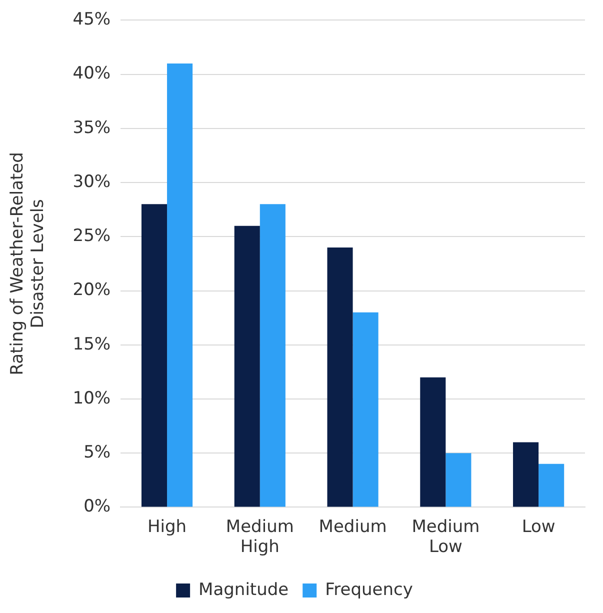  What do you see at coordinates (91, 236) in the screenshot?
I see `y-tick-label: 25%` at bounding box center [91, 236].